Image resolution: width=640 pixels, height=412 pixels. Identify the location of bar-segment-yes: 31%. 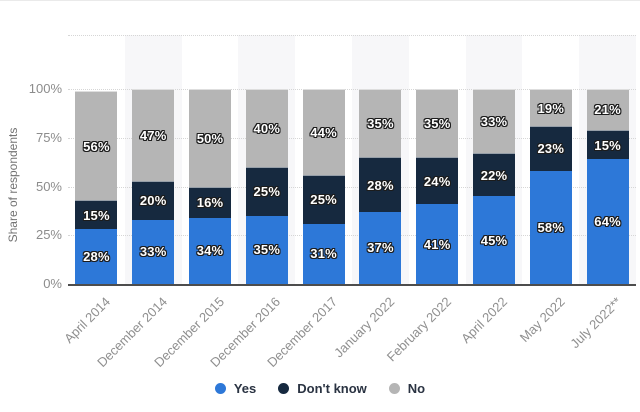
(323, 253).